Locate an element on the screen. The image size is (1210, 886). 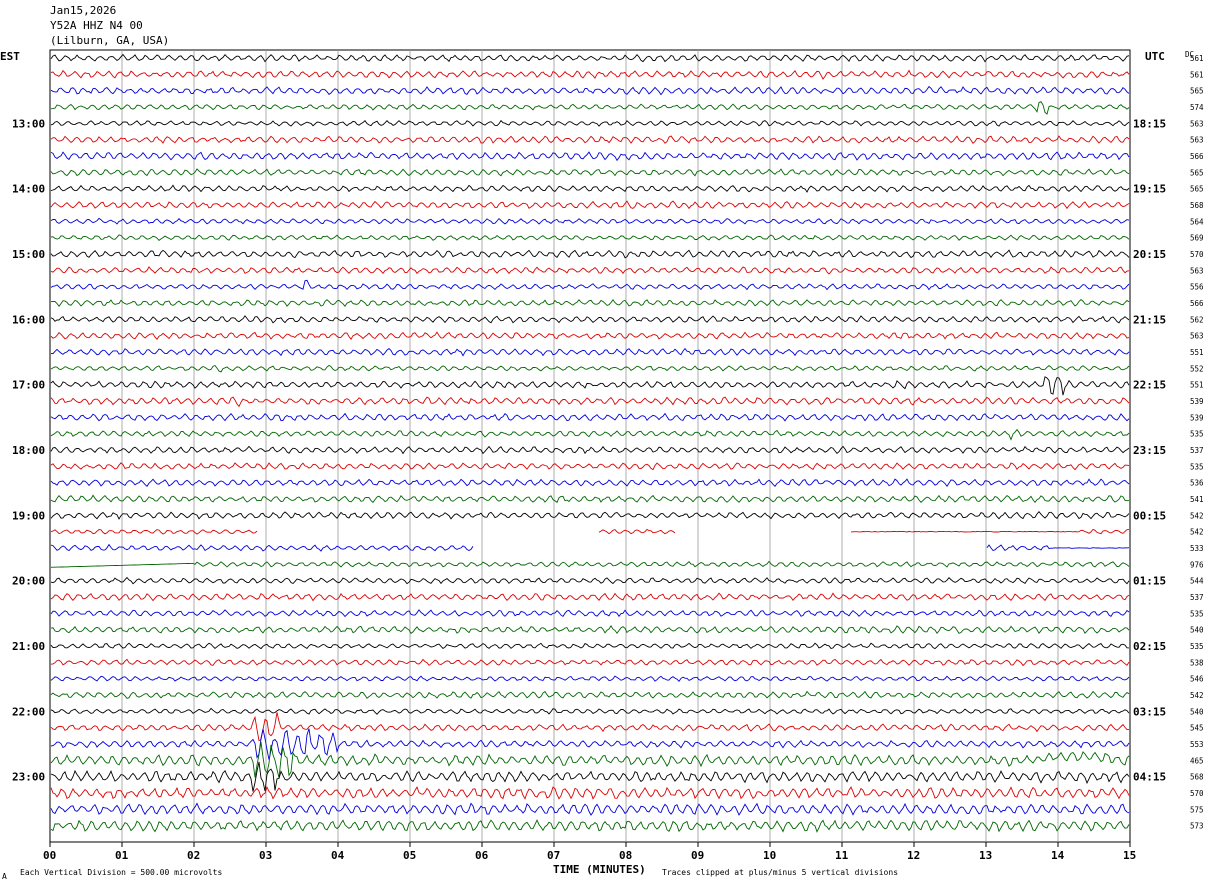
est-label: EST is located at coordinates (10, 56).